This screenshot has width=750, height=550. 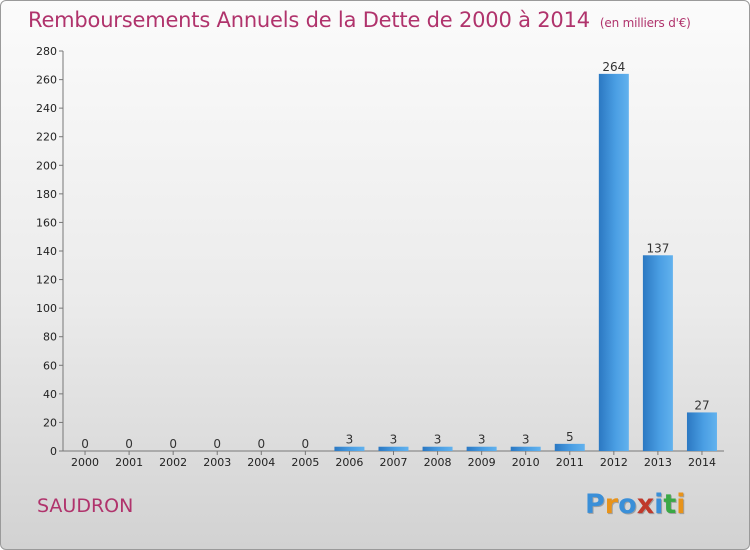 What do you see at coordinates (349, 462) in the screenshot?
I see `x-tick-label: 2006` at bounding box center [349, 462].